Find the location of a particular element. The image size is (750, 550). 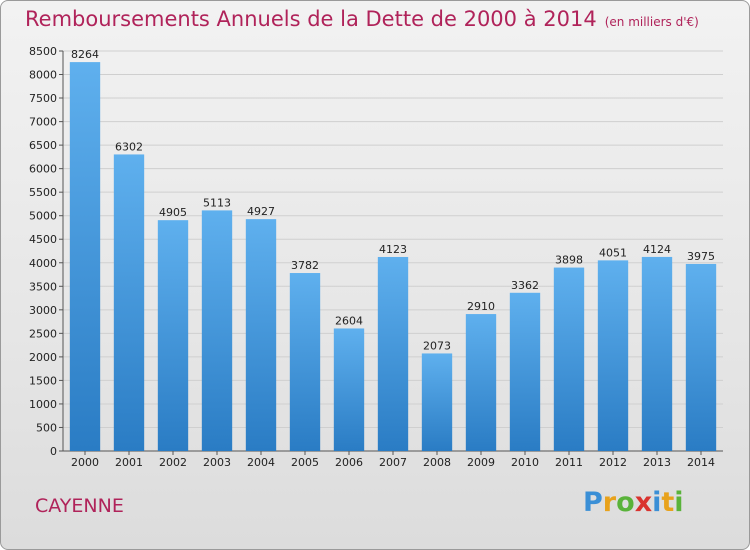

proxiti-logo: Proxiti is located at coordinates (633, 502).